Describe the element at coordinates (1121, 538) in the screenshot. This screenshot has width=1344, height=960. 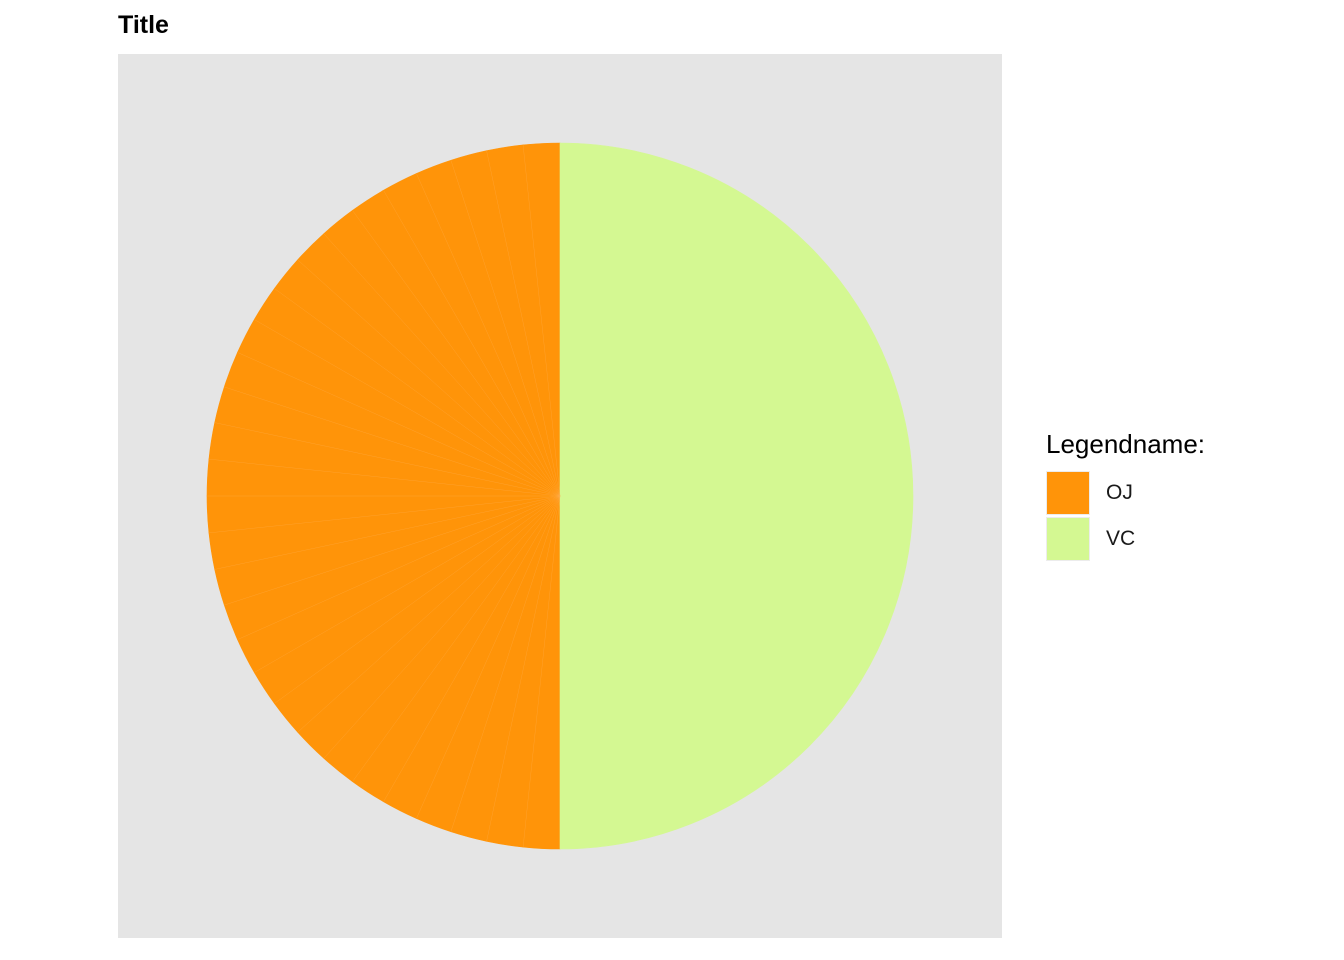
I see `legend-label-vc: VC` at that location.